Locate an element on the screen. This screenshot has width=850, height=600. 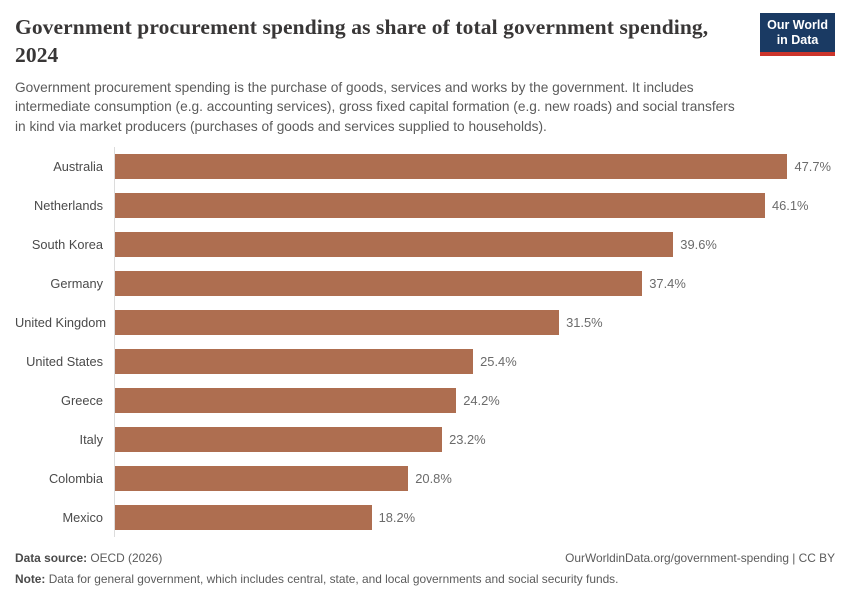
bar-track: 31.5% is located at coordinates (474, 322).